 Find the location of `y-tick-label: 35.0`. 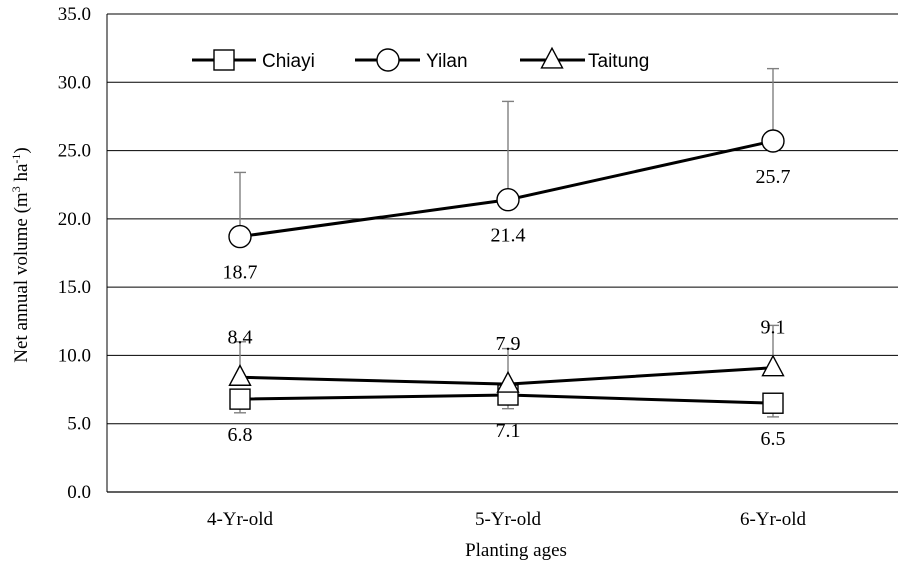

y-tick-label: 35.0 is located at coordinates (74, 14).